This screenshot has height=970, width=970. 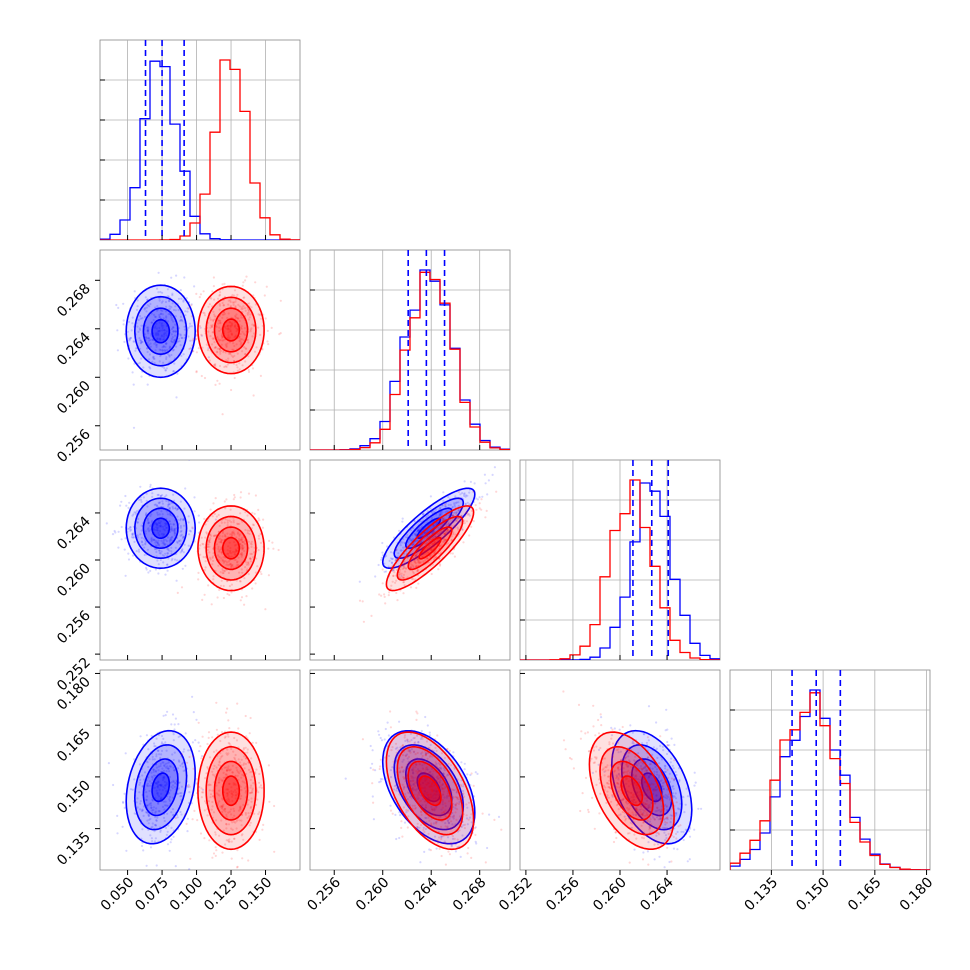 I want to click on y-tick-label: 0.268, so click(x=74, y=301).